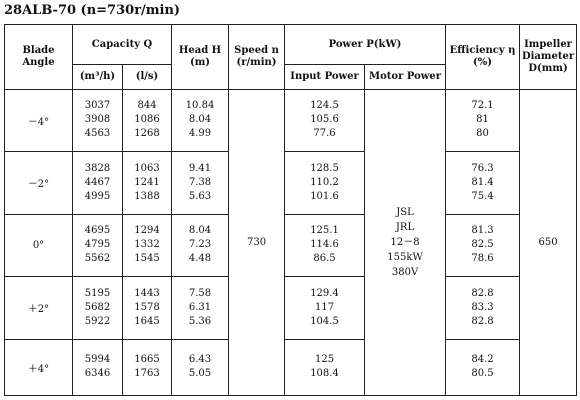  What do you see at coordinates (38, 245) in the screenshot?
I see `blade-angle-cell: 0°` at bounding box center [38, 245].